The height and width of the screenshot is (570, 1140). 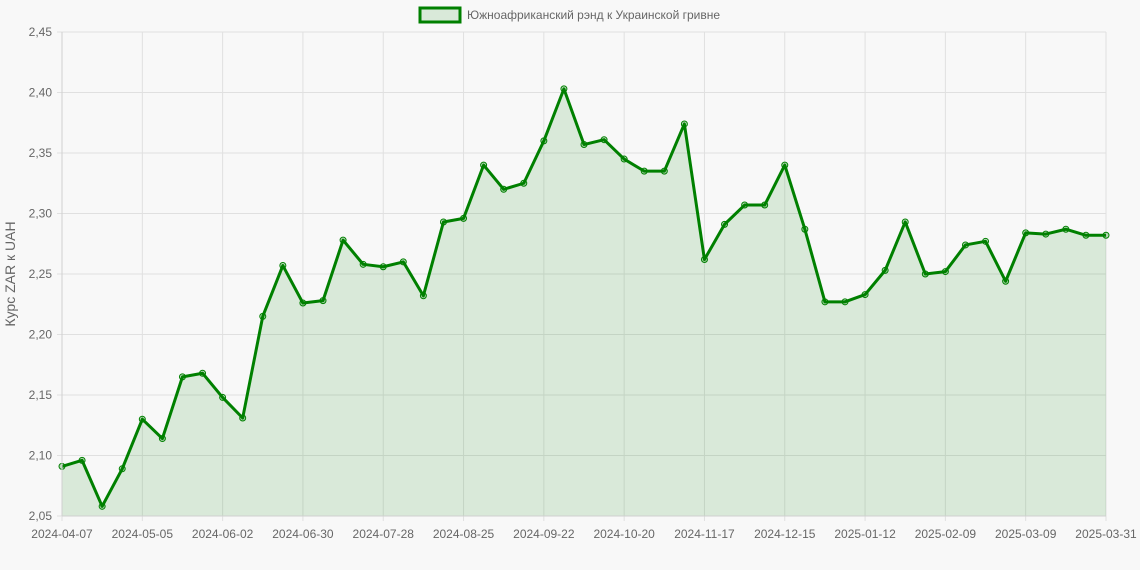 What do you see at coordinates (384, 534) in the screenshot?
I see `x-tick-label: 2024-07-28` at bounding box center [384, 534].